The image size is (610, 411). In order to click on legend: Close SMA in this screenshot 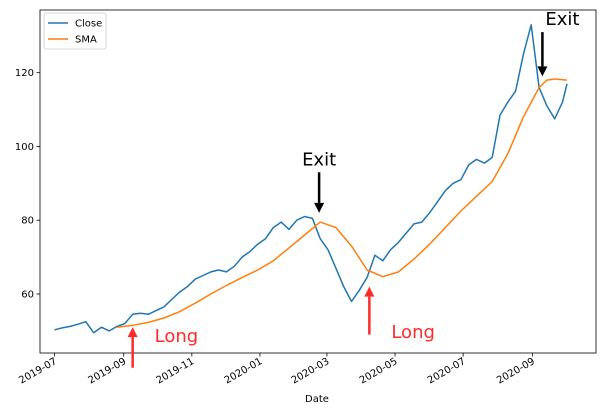, I will do `click(75, 31)`.